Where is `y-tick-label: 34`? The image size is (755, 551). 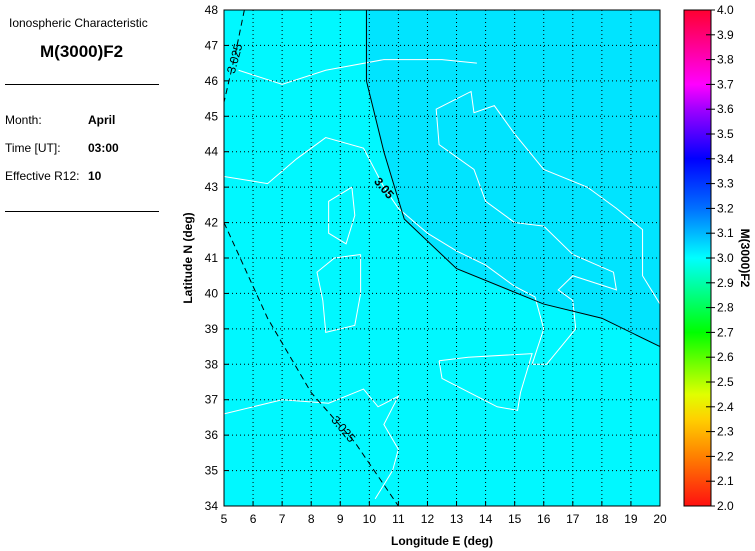 y-tick-label: 34 is located at coordinates (212, 506).